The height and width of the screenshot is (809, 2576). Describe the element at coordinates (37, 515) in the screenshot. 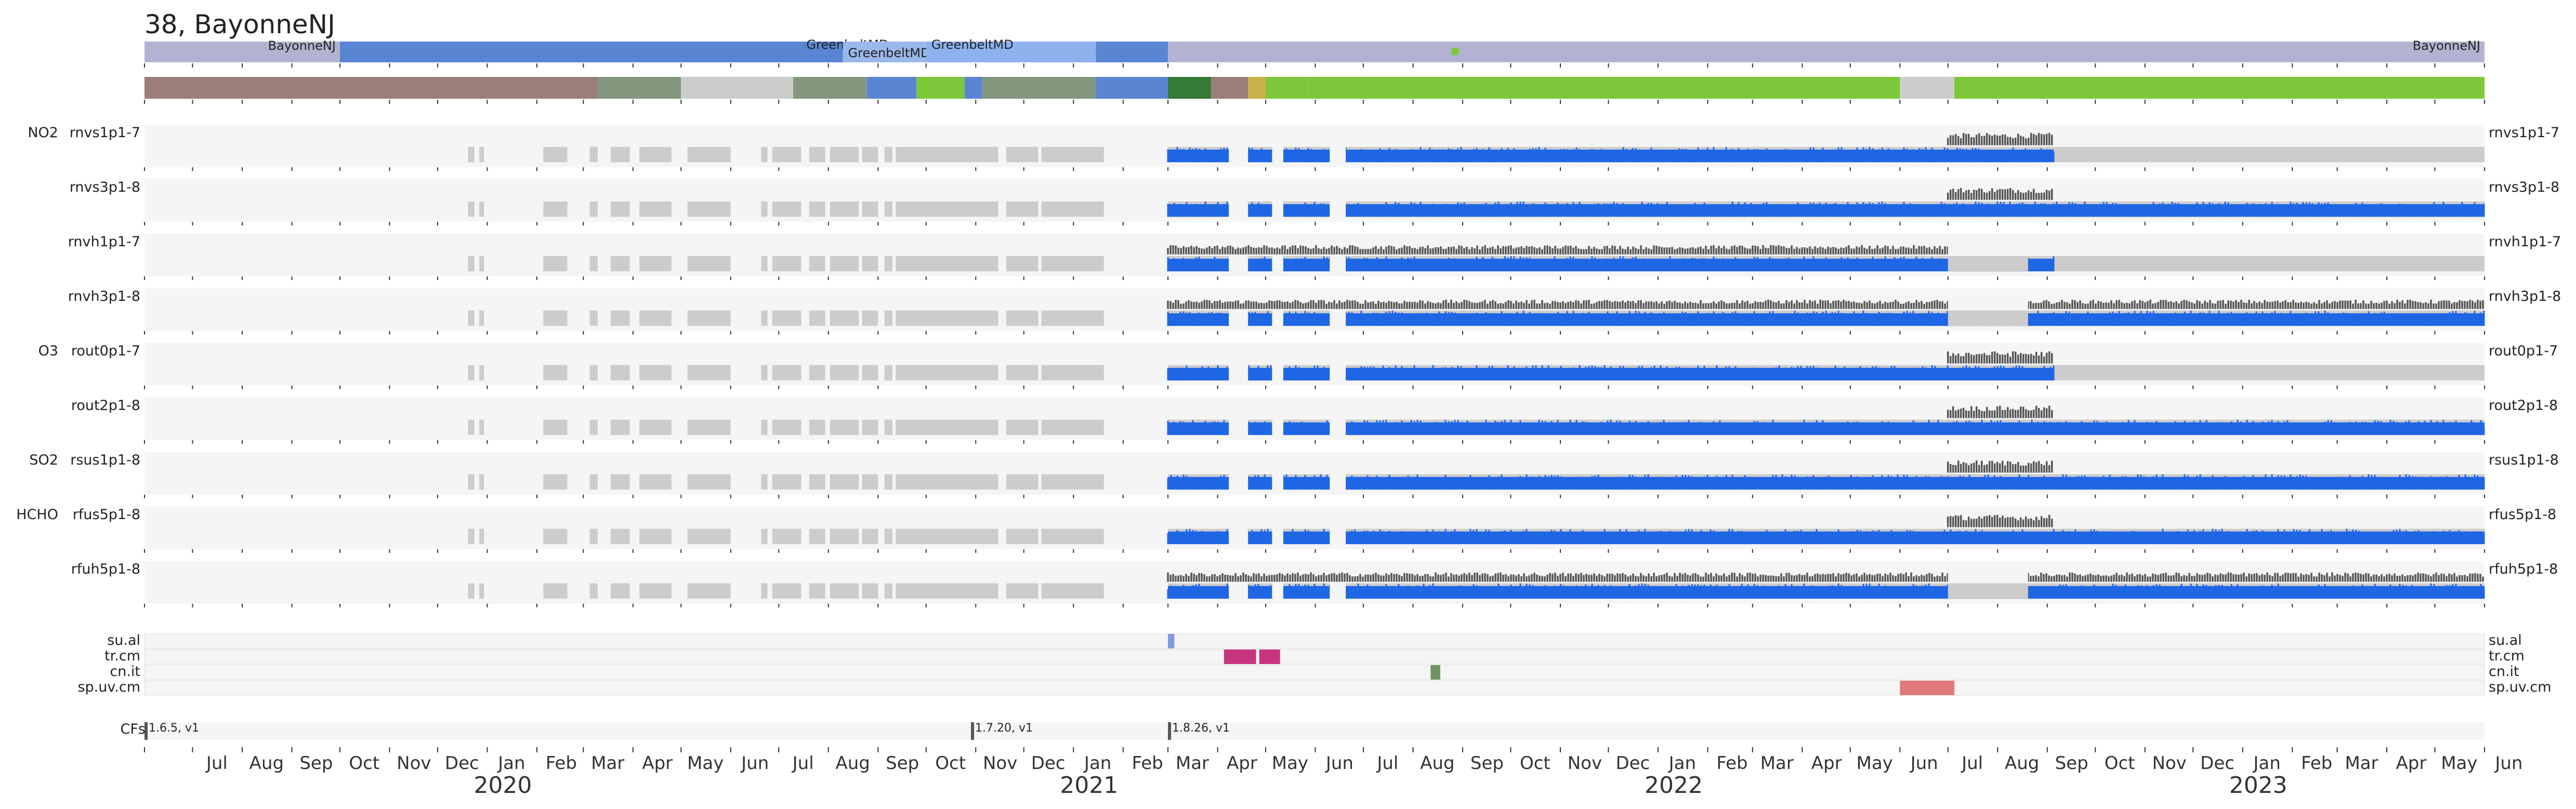

I see `product-group-label: HCHO` at that location.